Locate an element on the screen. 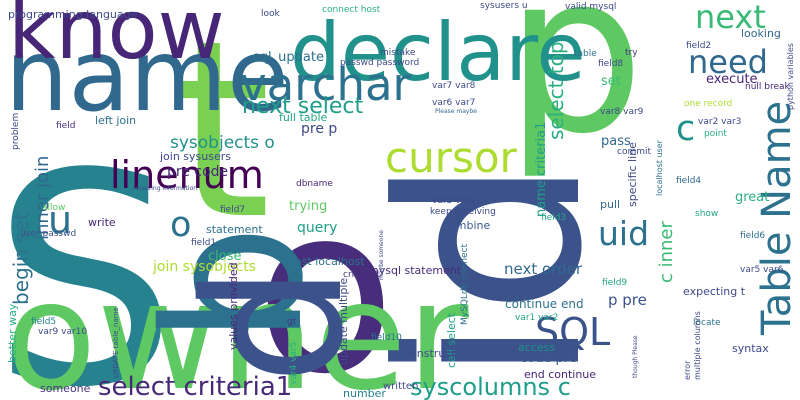 This screenshot has width=800, height=400. cloud-word-full-table: full table is located at coordinates (303, 117).